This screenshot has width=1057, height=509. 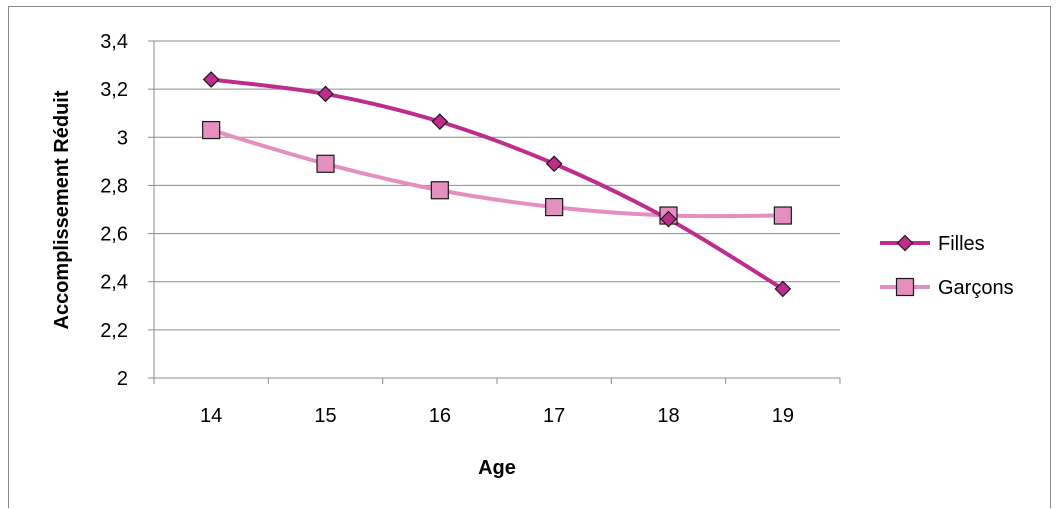 I want to click on series-line, so click(x=496, y=173).